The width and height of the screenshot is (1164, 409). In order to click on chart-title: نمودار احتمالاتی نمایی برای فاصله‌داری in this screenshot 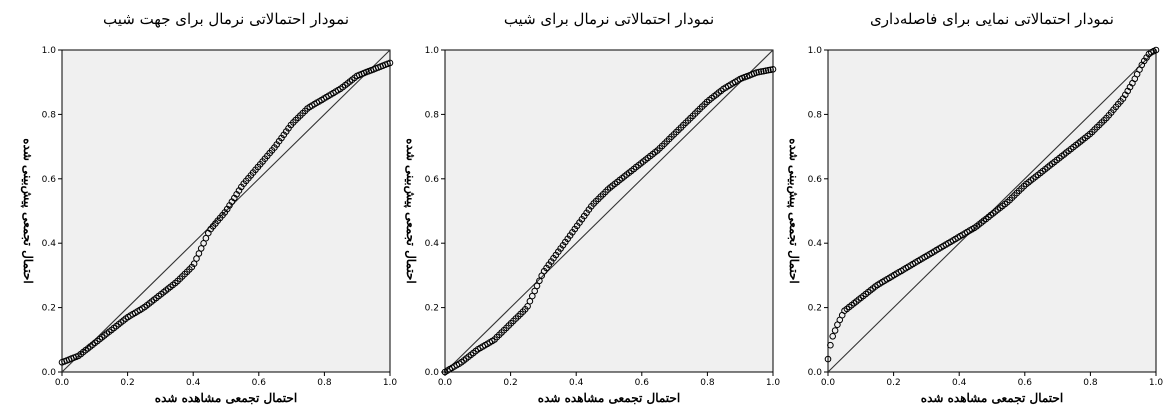, I will do `click(992, 19)`.